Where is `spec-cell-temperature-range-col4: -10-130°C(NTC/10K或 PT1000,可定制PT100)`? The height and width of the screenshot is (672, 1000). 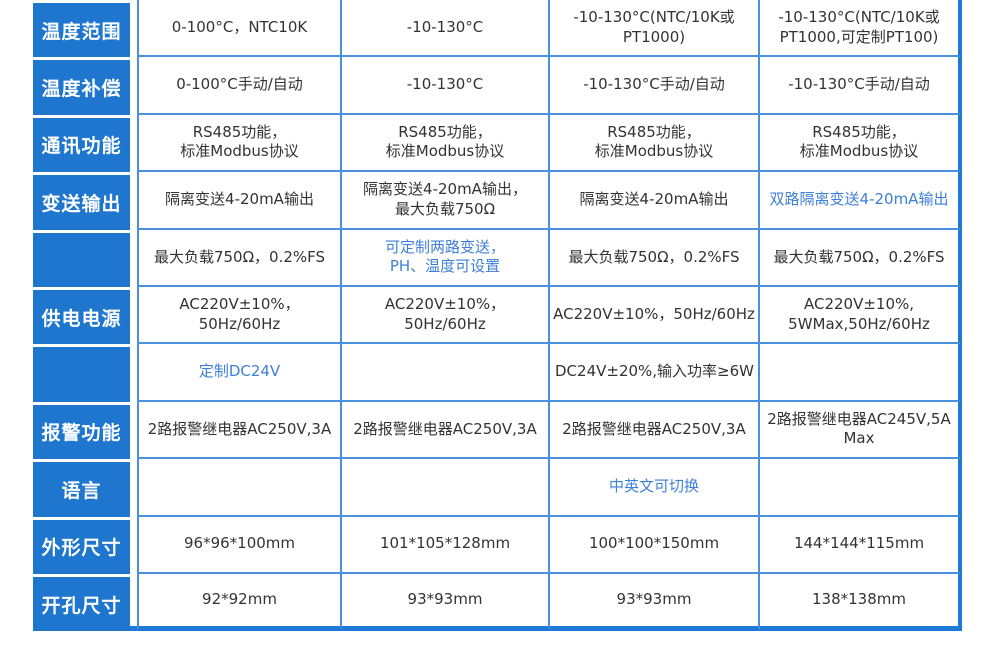
spec-cell-temperature-range-col4: -10-130°C(NTC/10K或 PT1000,可定制PT100) is located at coordinates (861, 29).